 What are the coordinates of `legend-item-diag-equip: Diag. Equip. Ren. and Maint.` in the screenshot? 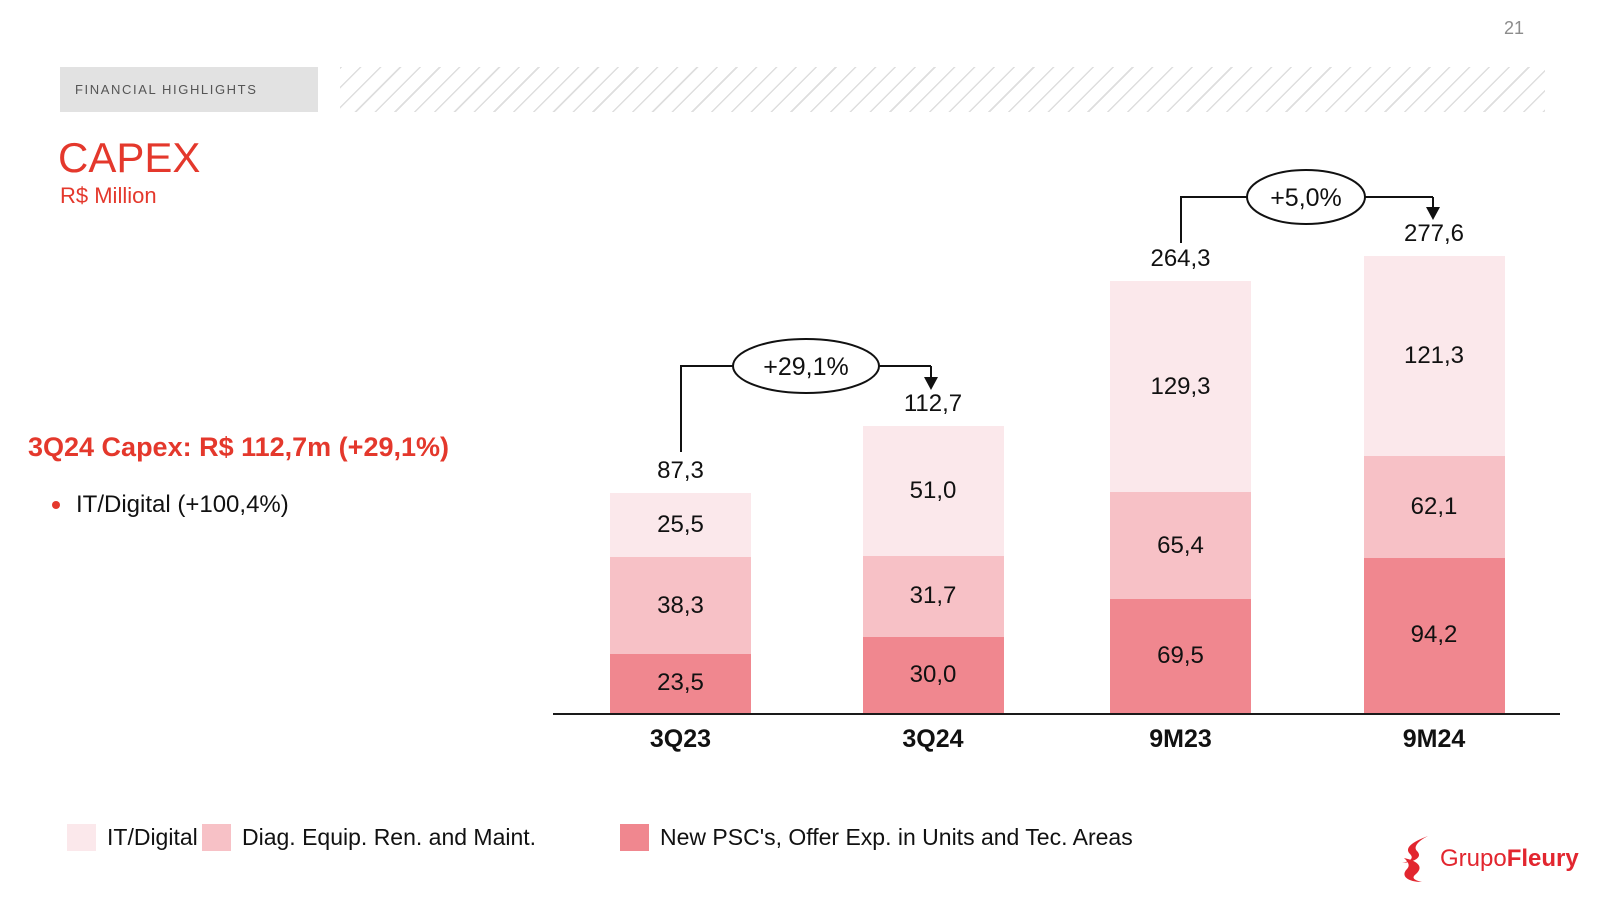 It's located at (369, 837).